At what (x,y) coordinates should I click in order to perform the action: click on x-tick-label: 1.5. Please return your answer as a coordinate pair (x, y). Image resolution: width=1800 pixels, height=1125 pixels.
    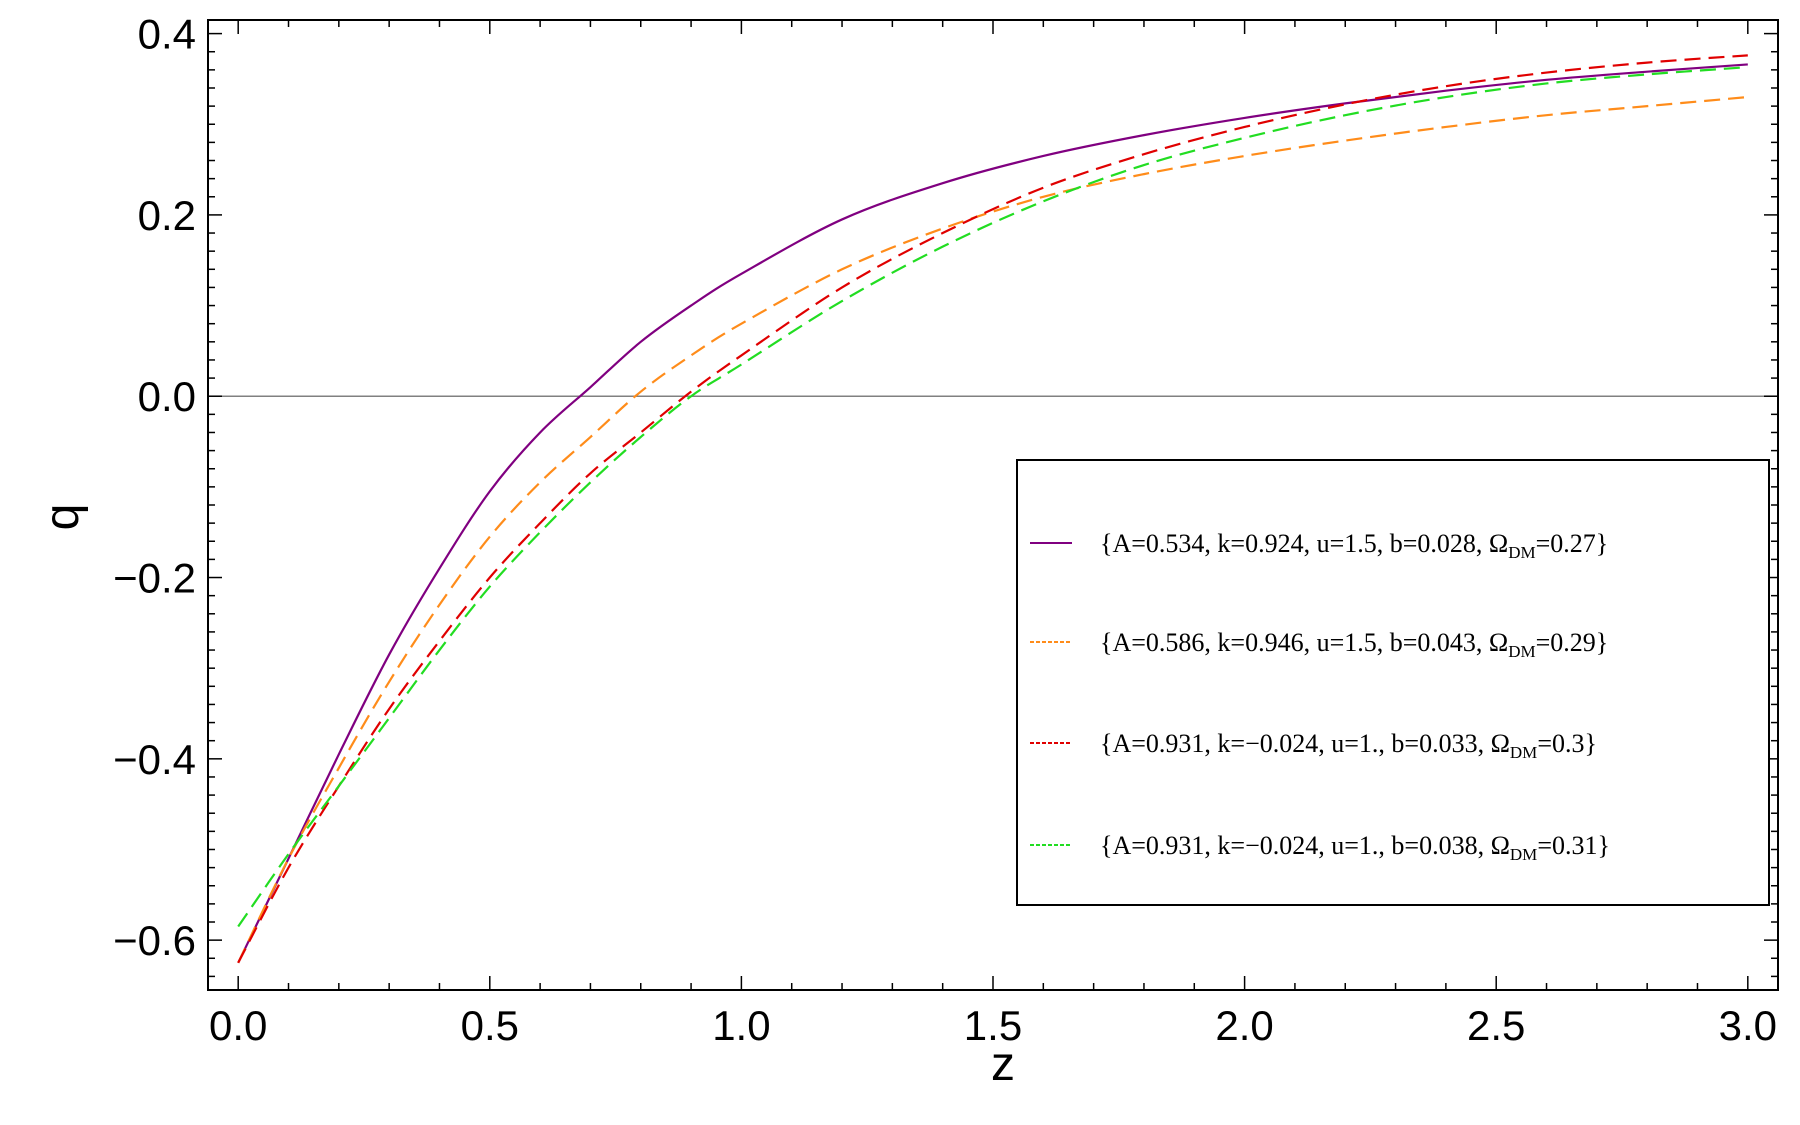
    Looking at the image, I should click on (993, 1025).